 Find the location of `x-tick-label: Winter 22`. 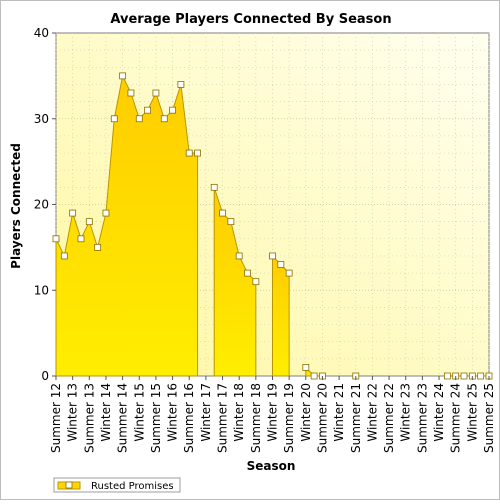

x-tick-label: Winter 22 is located at coordinates (372, 412).